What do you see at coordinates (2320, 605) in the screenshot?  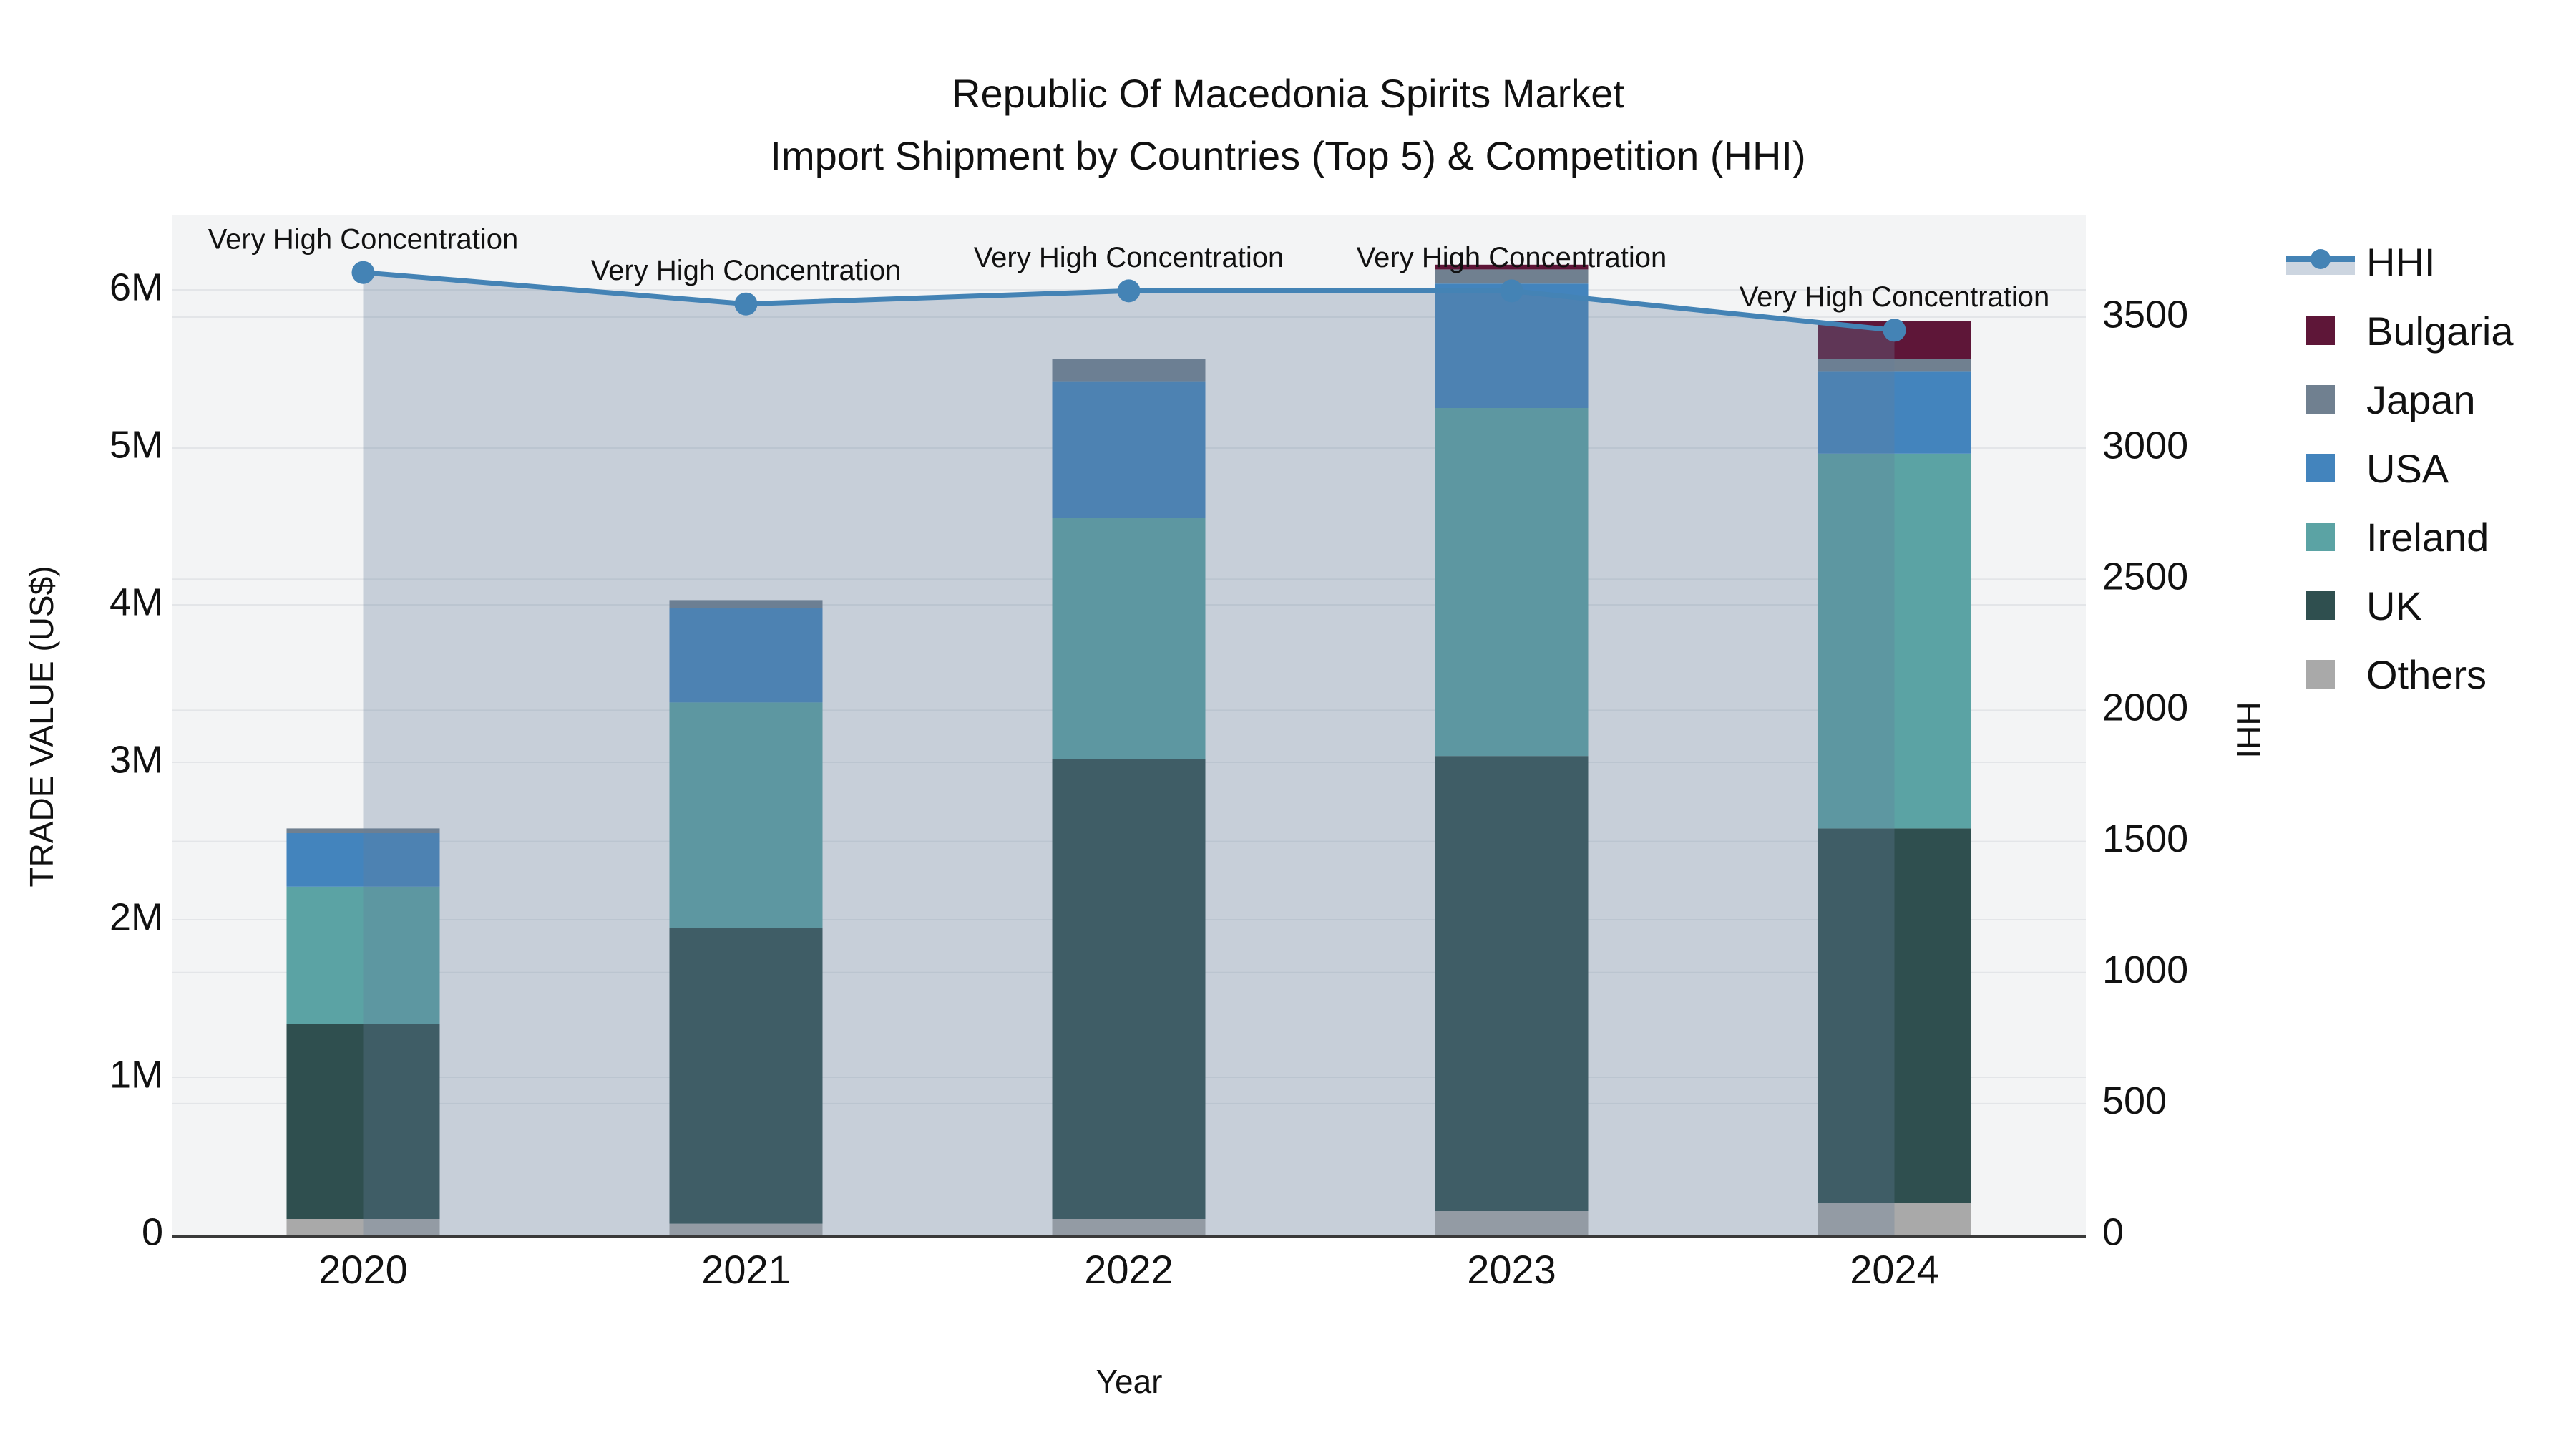 I see `legend-swatch-uk` at bounding box center [2320, 605].